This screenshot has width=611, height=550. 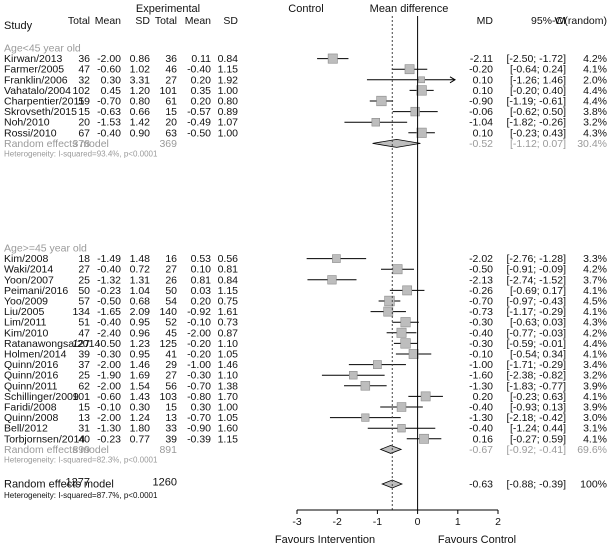 I want to click on experimental-mean: 0.45, so click(x=111, y=91).